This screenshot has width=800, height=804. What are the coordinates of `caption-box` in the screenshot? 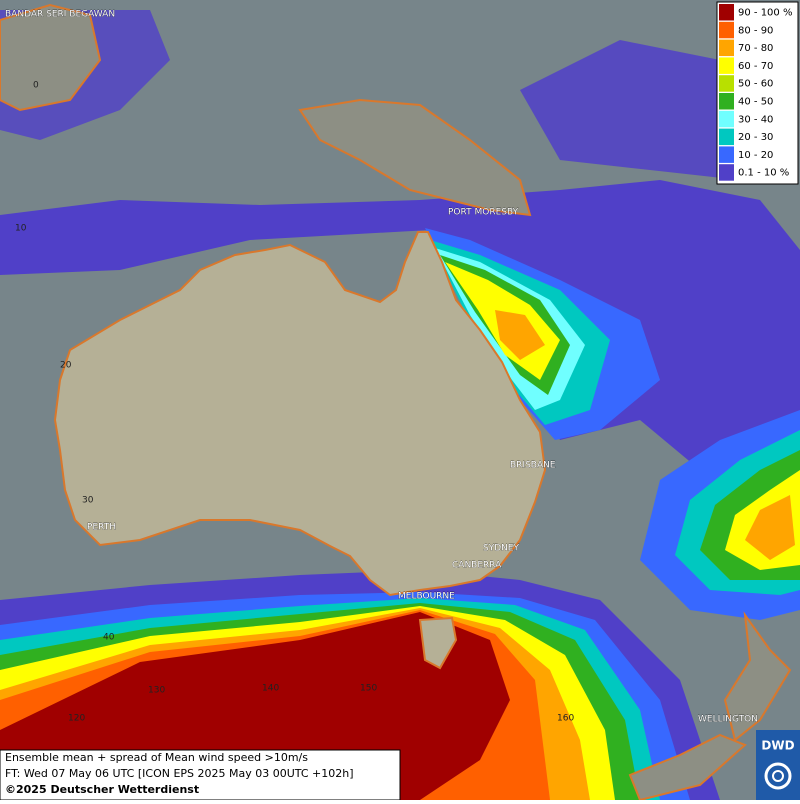 It's located at (200, 775).